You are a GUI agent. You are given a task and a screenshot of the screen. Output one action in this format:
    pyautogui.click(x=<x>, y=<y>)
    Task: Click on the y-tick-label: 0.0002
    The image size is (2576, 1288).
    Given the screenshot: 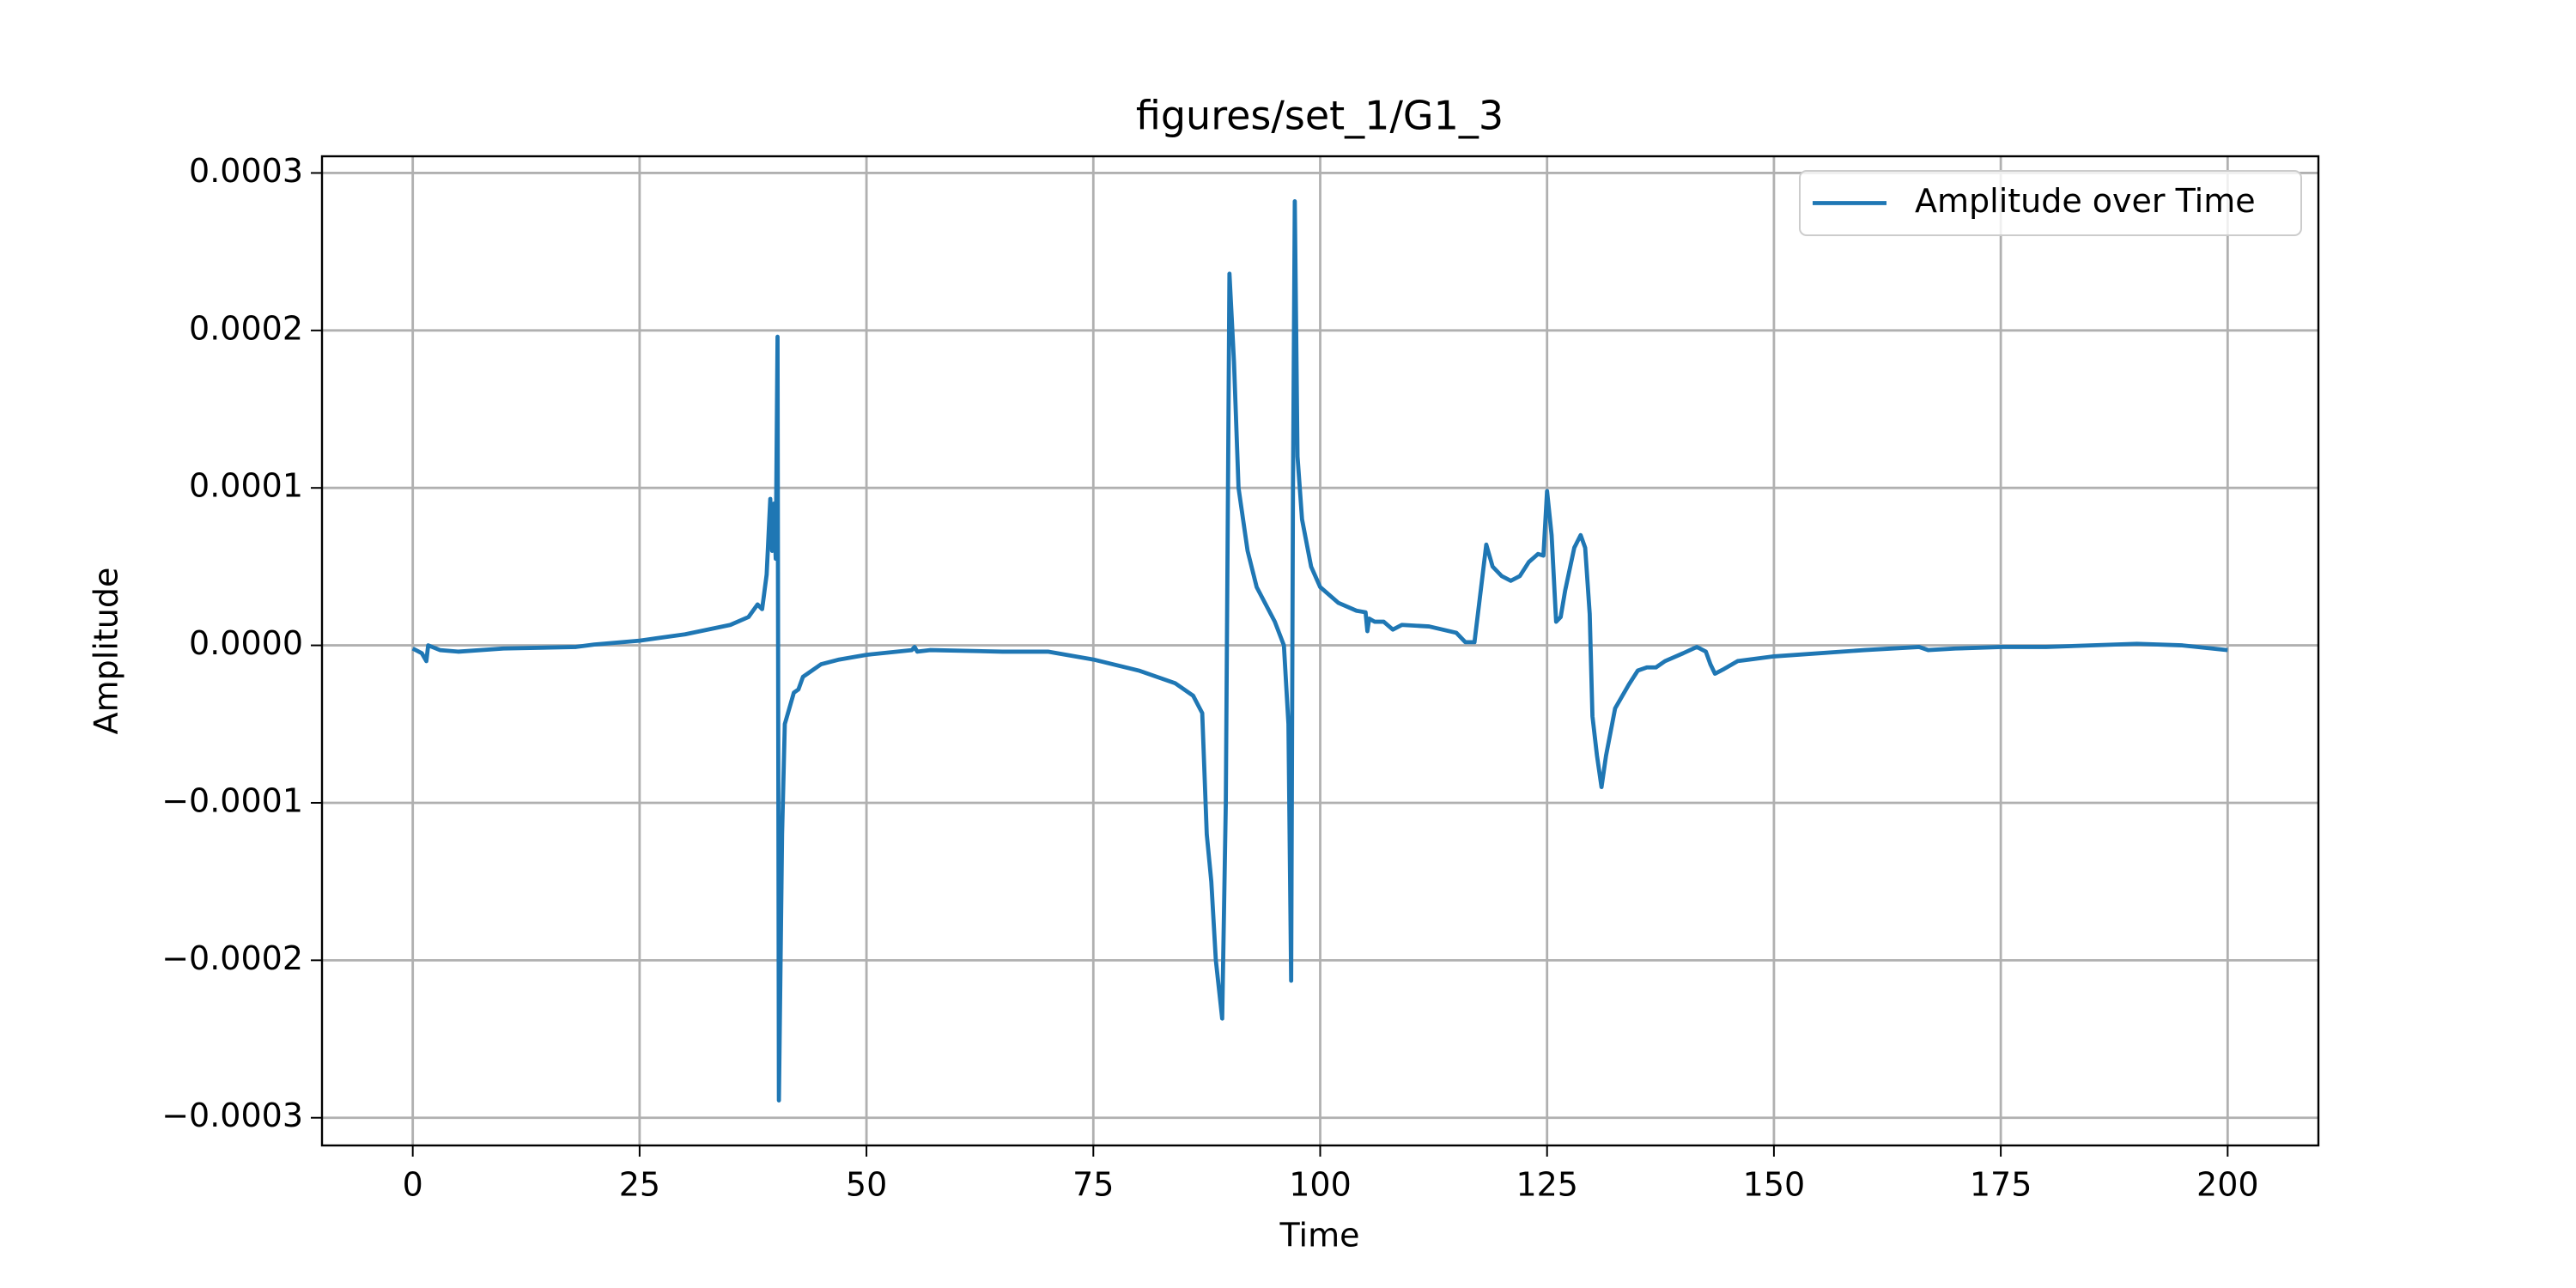 What is the action you would take?
    pyautogui.click(x=246, y=328)
    